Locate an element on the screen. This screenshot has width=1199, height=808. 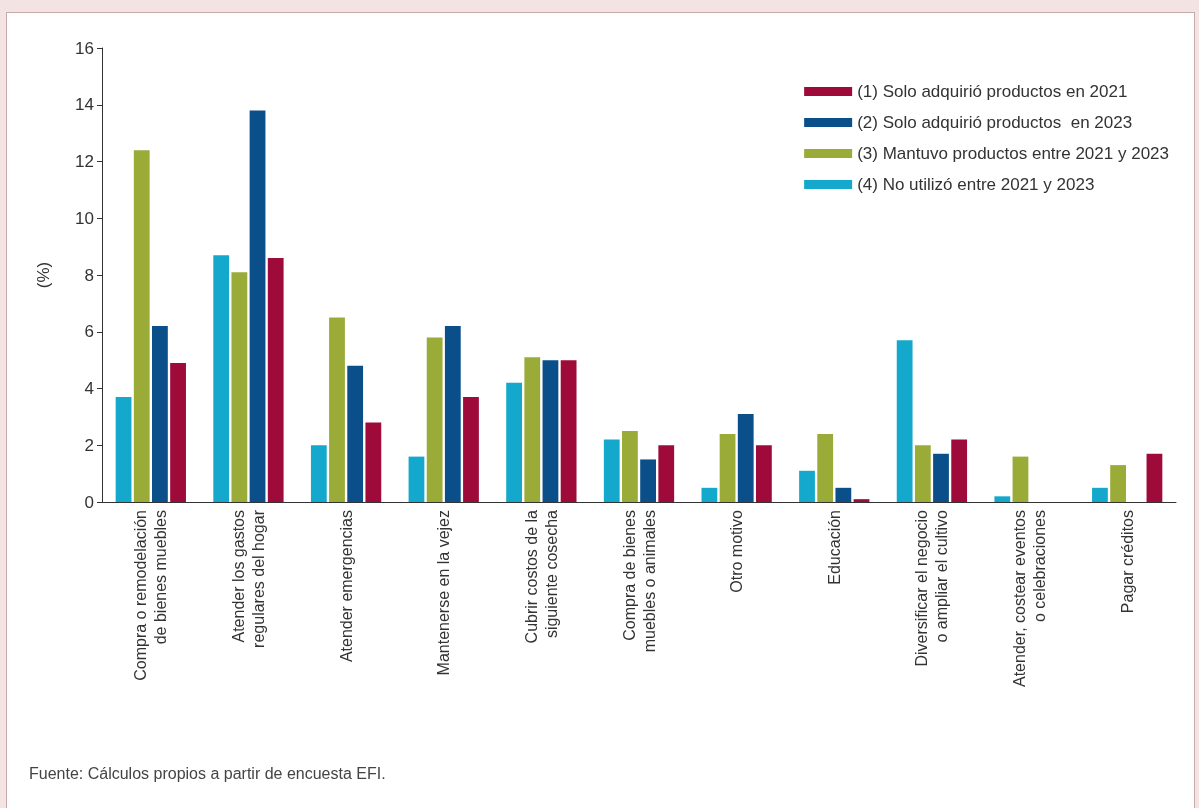
x-tick-label: Cubrir costos de la siguiente cosecha is located at coordinates (541, 576).